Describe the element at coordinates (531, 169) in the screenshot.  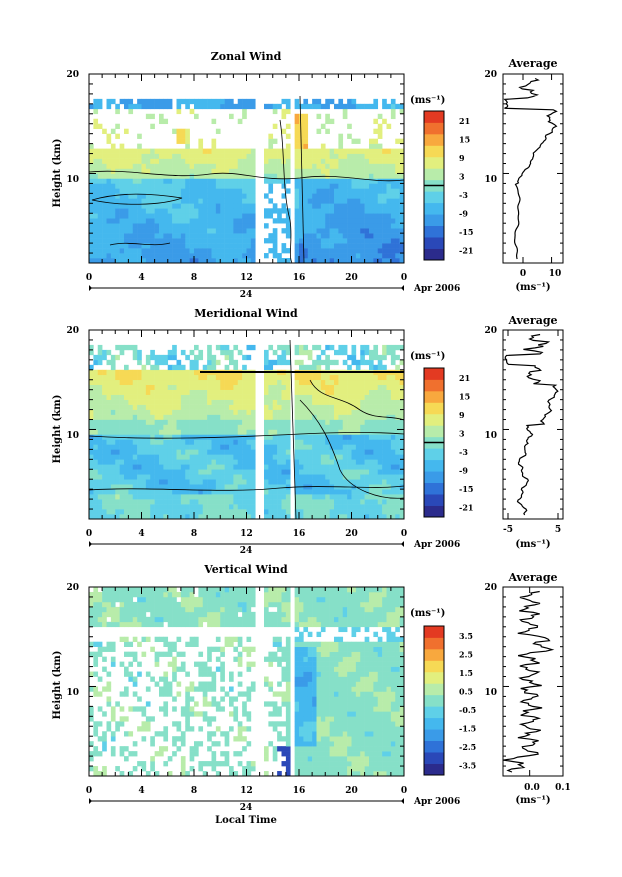
I see `profile-line` at that location.